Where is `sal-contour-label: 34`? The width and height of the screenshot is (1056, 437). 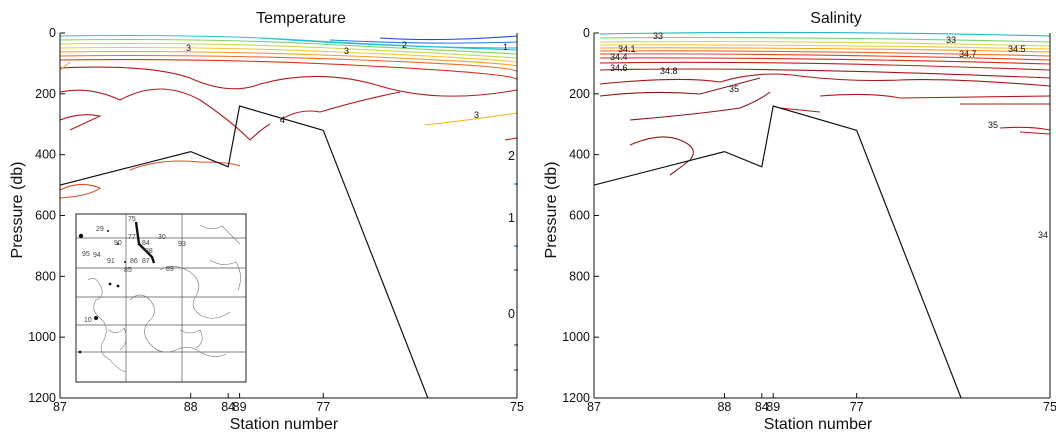
sal-contour-label: 34 is located at coordinates (1043, 235).